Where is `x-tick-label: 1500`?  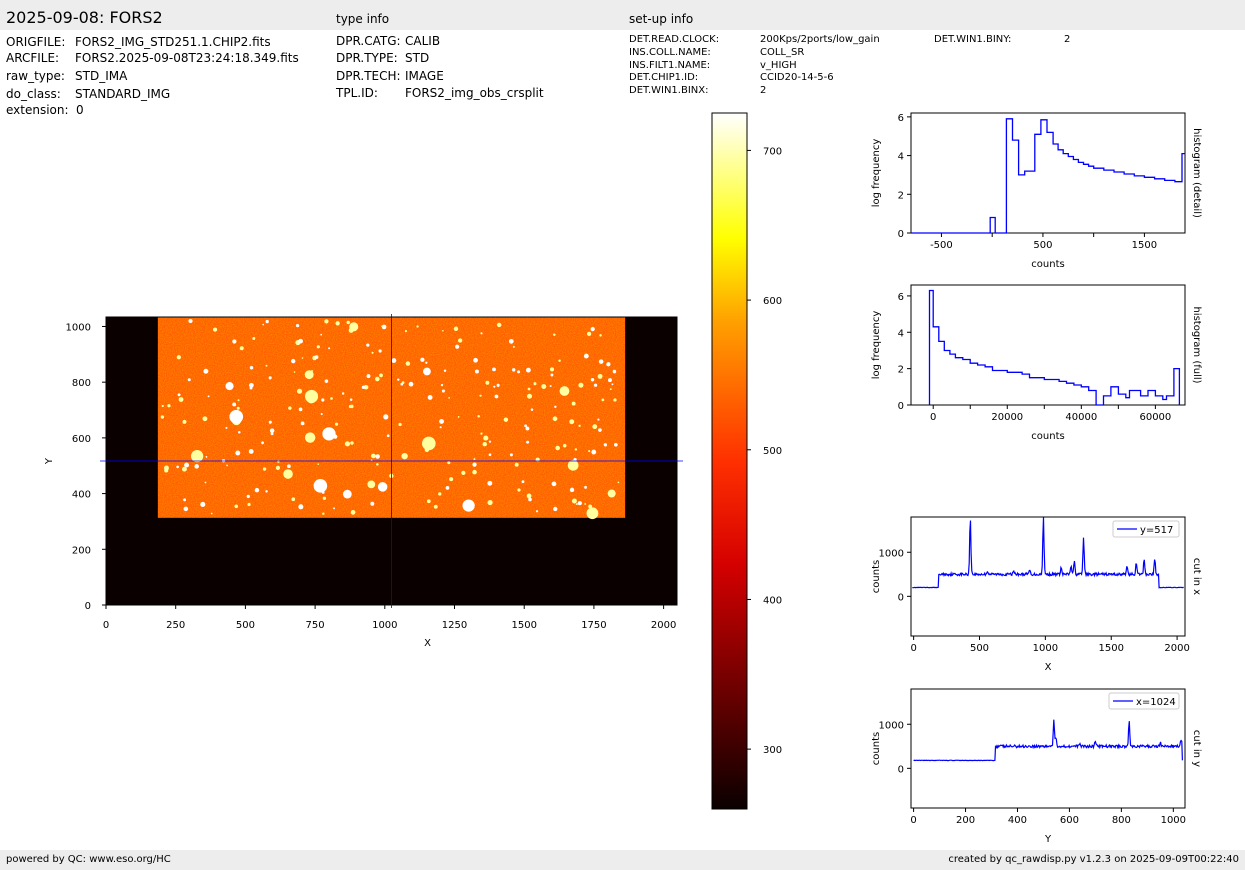 x-tick-label: 1500 is located at coordinates (523, 625).